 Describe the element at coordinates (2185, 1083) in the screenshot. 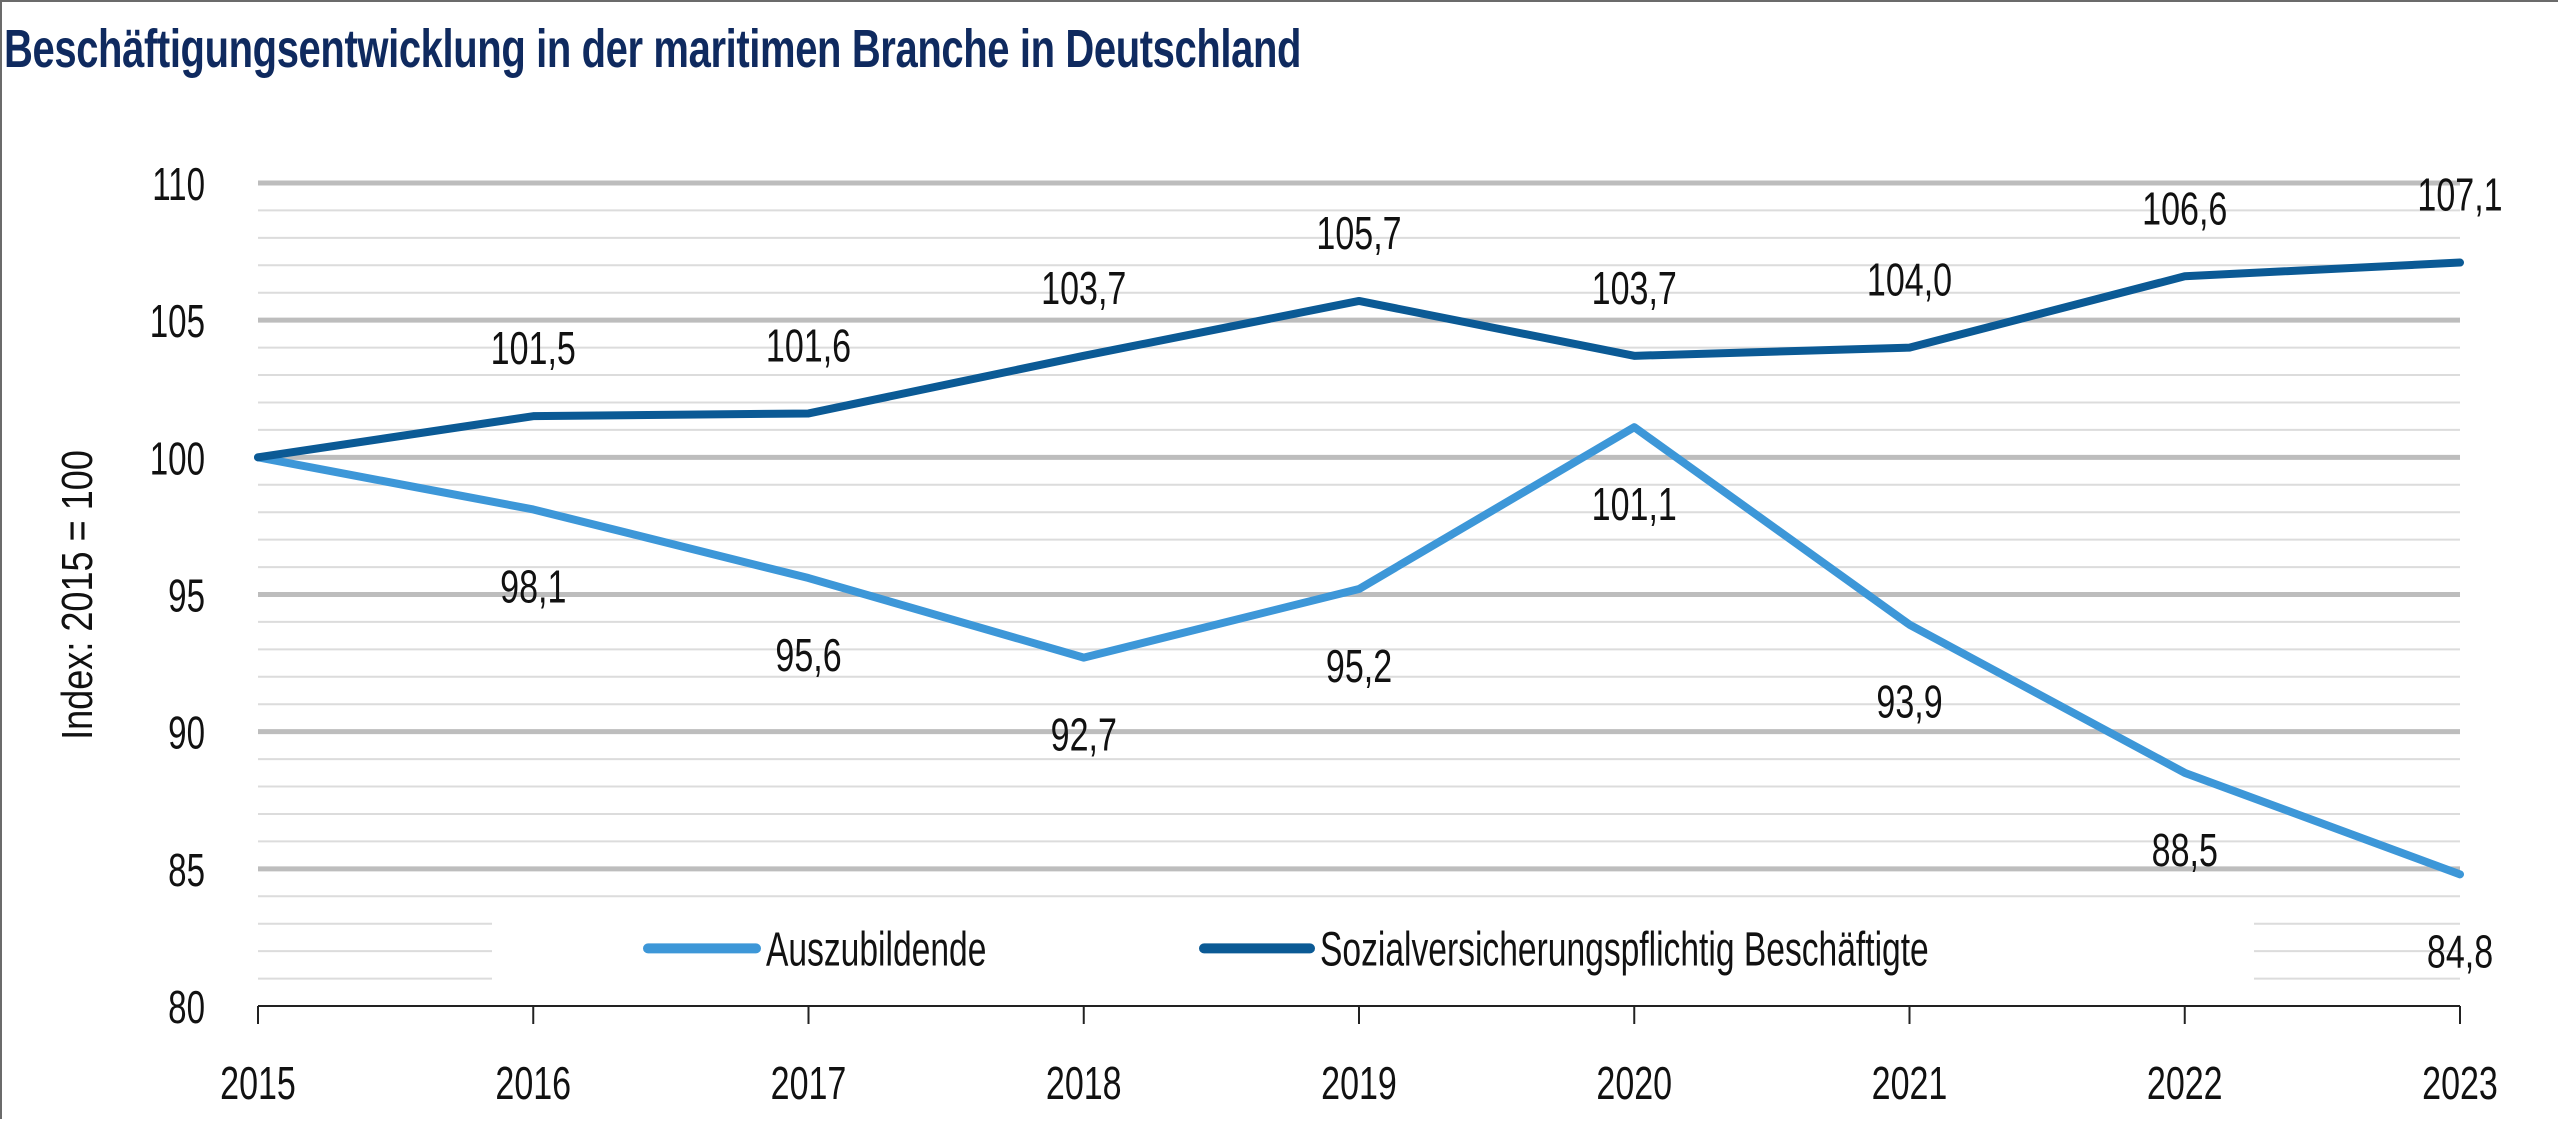

I see `x-tick-label: 2022` at that location.